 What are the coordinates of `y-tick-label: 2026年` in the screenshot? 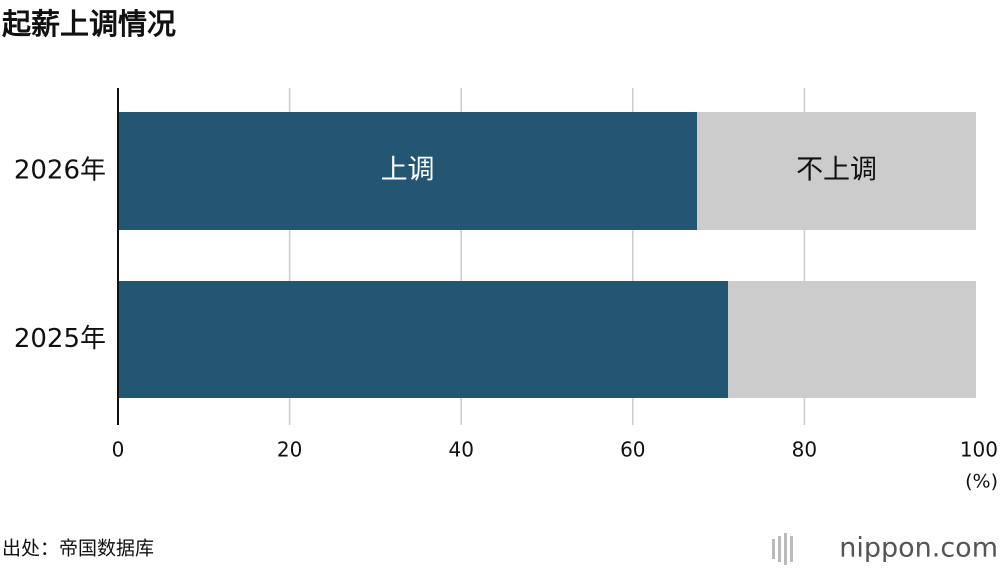 It's located at (60, 171).